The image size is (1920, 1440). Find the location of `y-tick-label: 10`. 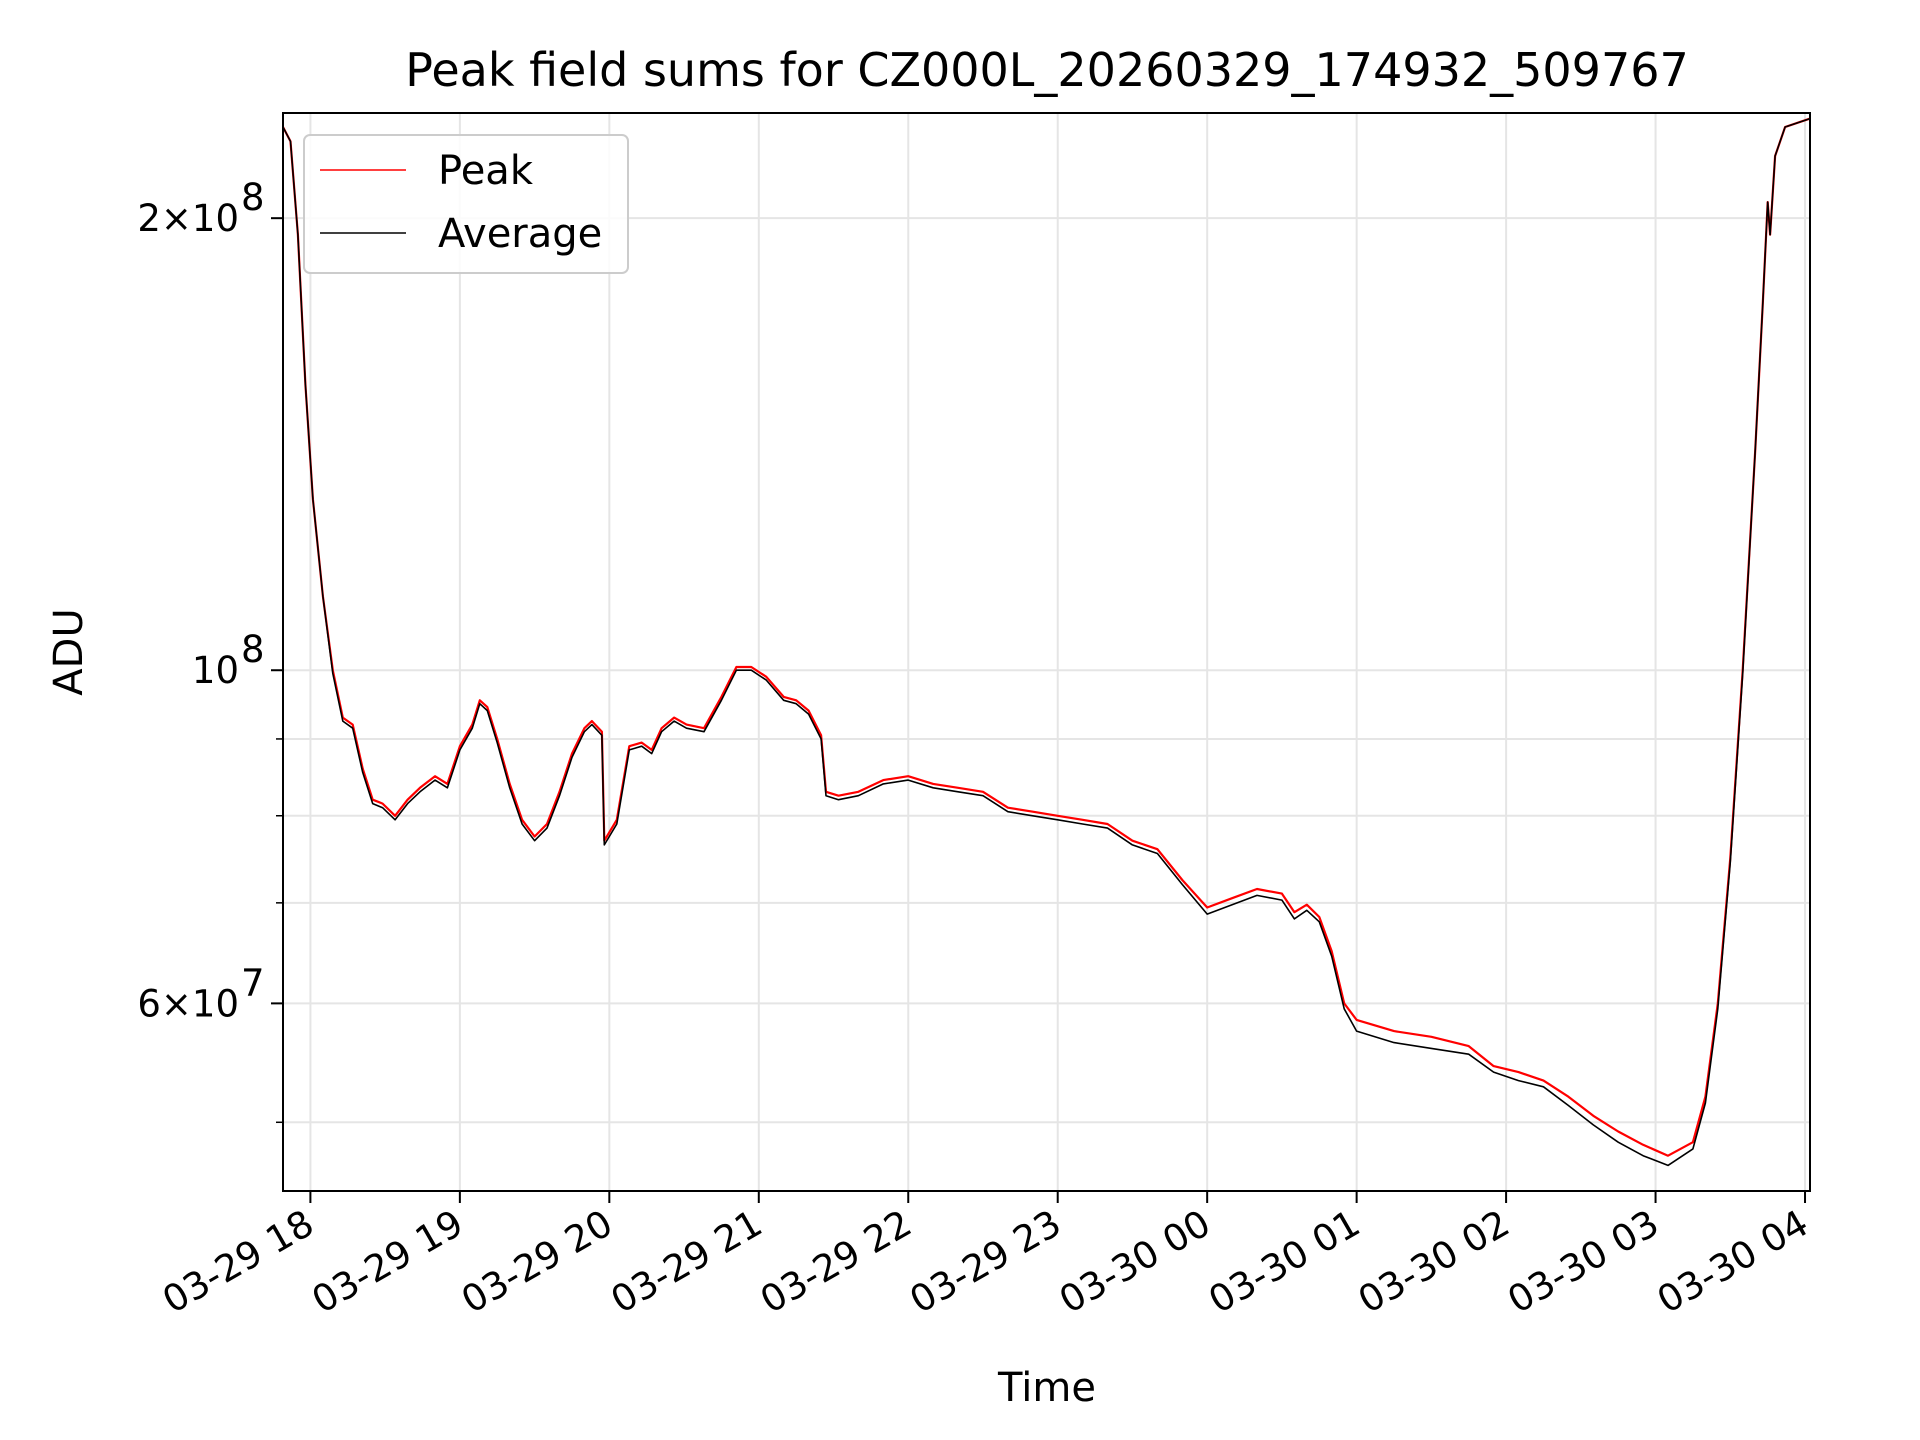

y-tick-label: 10 is located at coordinates (215, 670).